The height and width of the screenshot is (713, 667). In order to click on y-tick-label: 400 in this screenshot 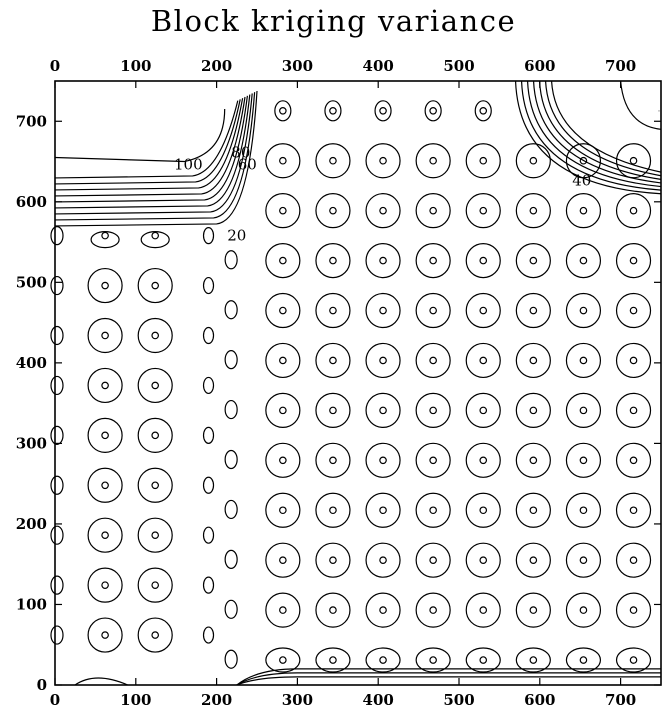, I will do `click(31, 363)`.